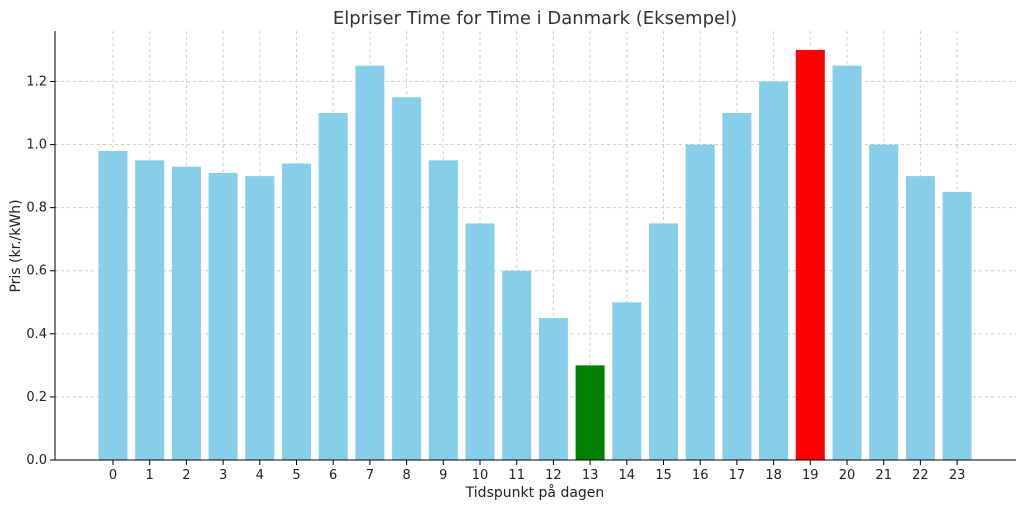 The image size is (1024, 508). I want to click on x-tick-label: 1, so click(150, 475).